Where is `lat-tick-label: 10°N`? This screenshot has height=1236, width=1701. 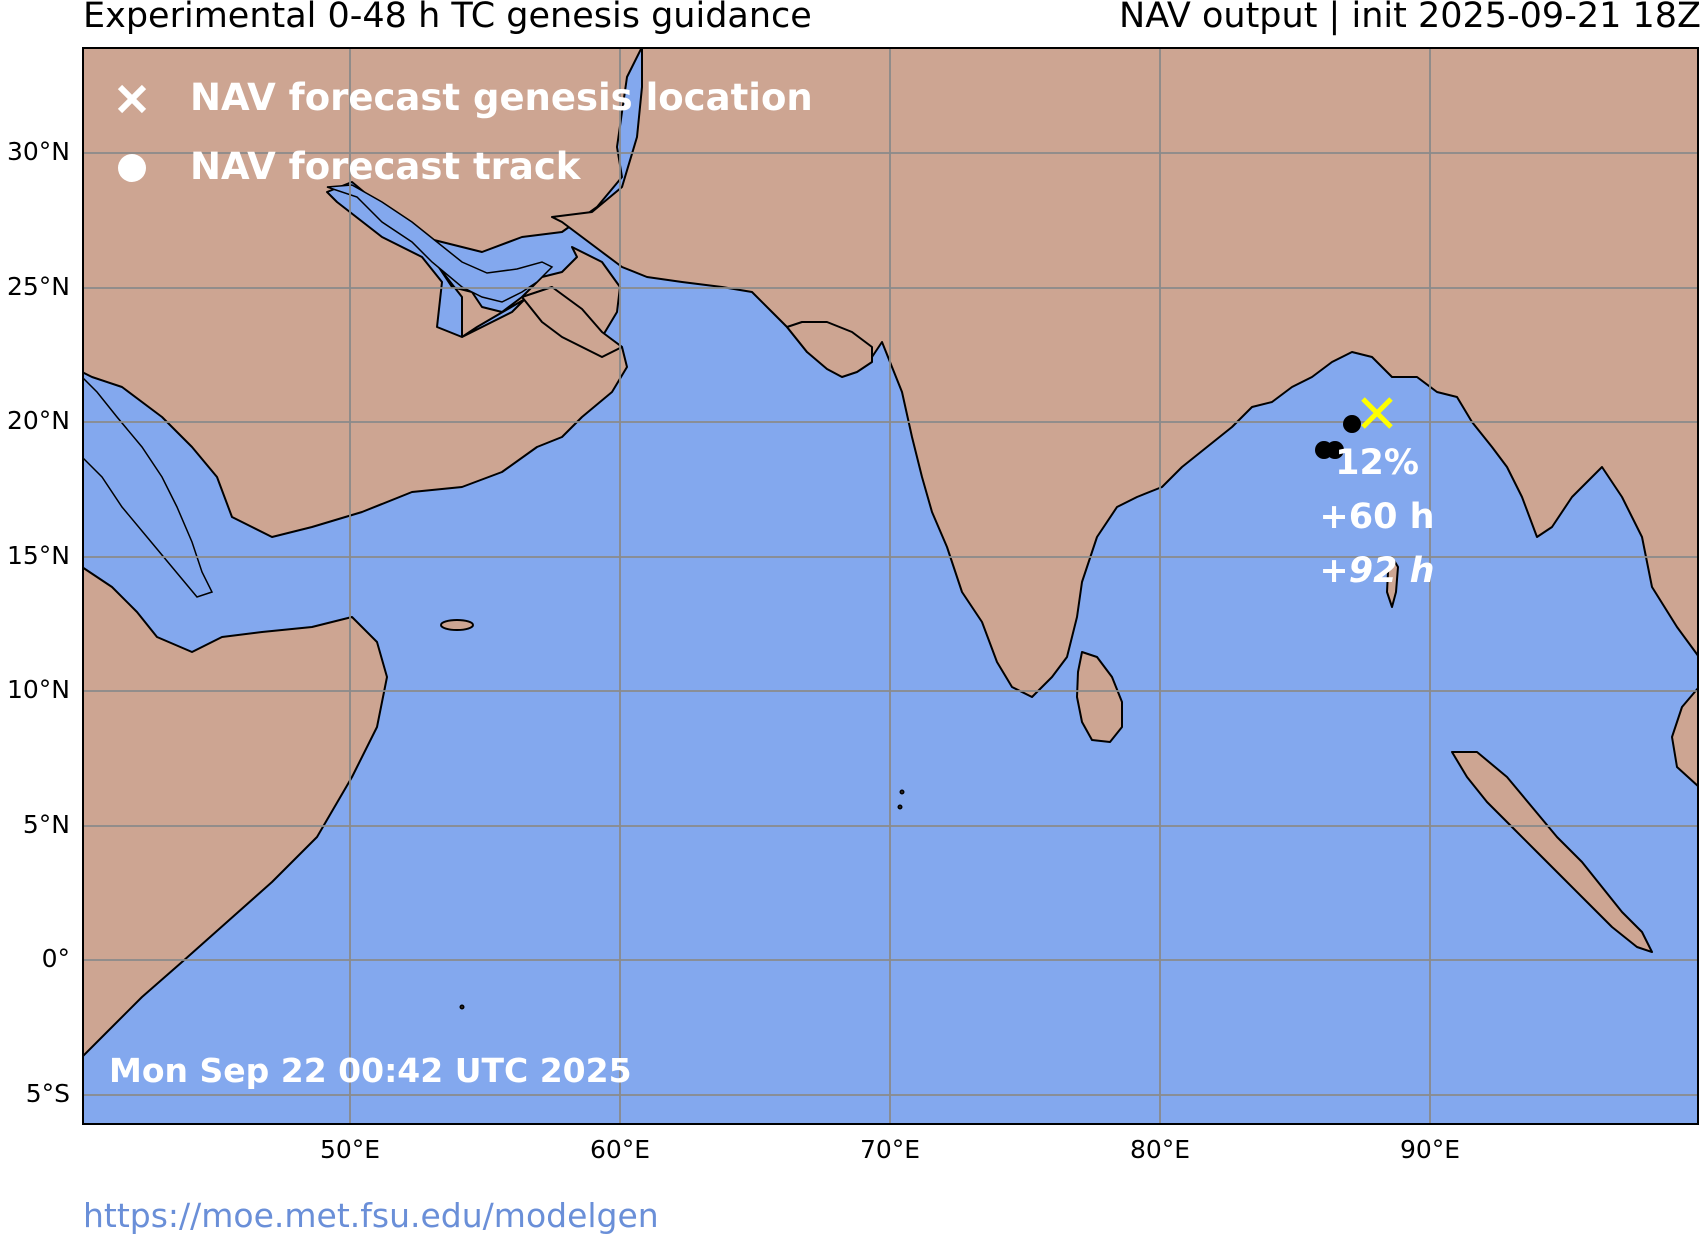
lat-tick-label: 10°N is located at coordinates (38, 689).